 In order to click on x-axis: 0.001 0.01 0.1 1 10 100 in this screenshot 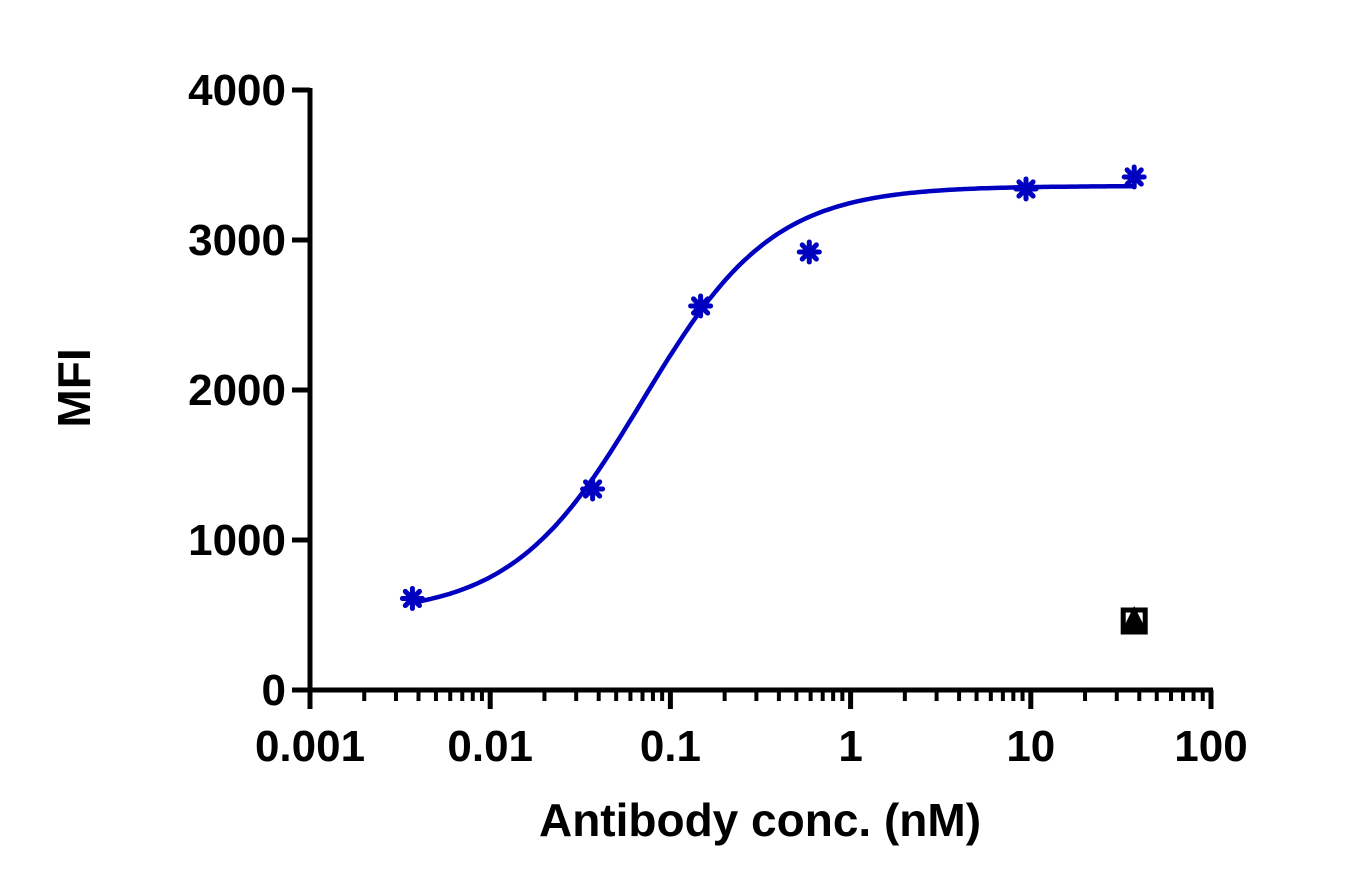, I will do `click(751, 729)`.